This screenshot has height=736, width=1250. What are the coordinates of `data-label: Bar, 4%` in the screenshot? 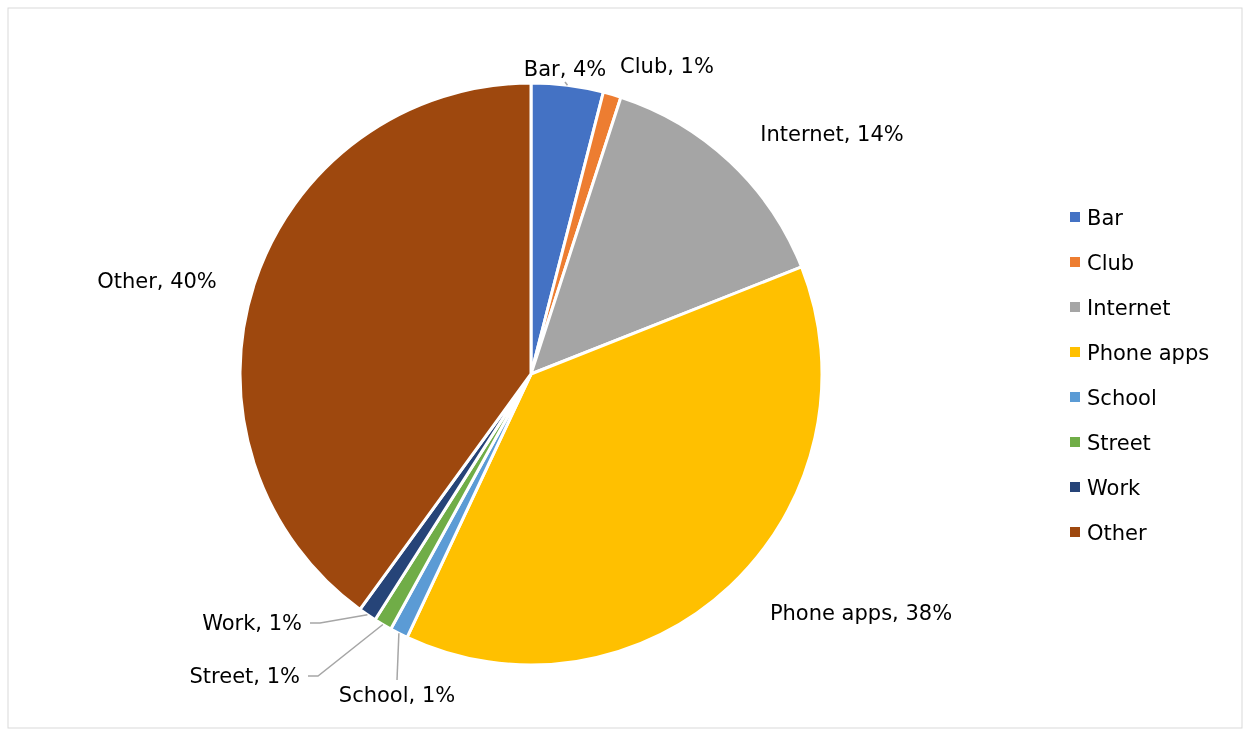 It's located at (565, 69).